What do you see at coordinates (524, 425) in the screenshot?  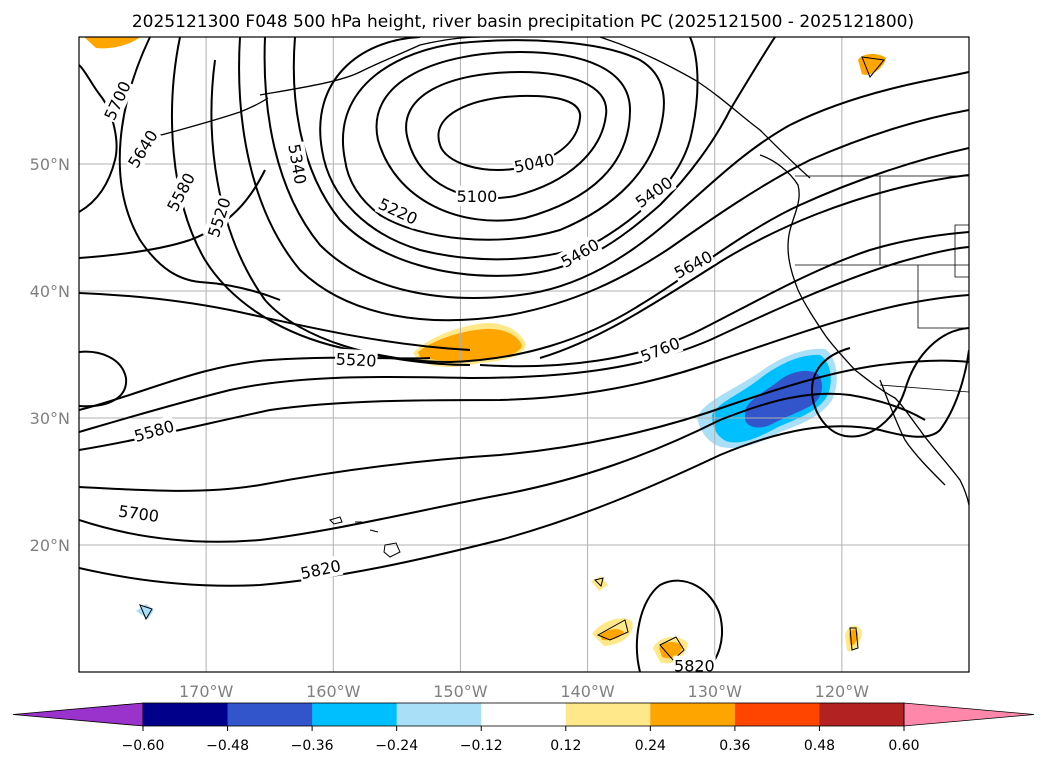 I see `contour-5700c` at bounding box center [524, 425].